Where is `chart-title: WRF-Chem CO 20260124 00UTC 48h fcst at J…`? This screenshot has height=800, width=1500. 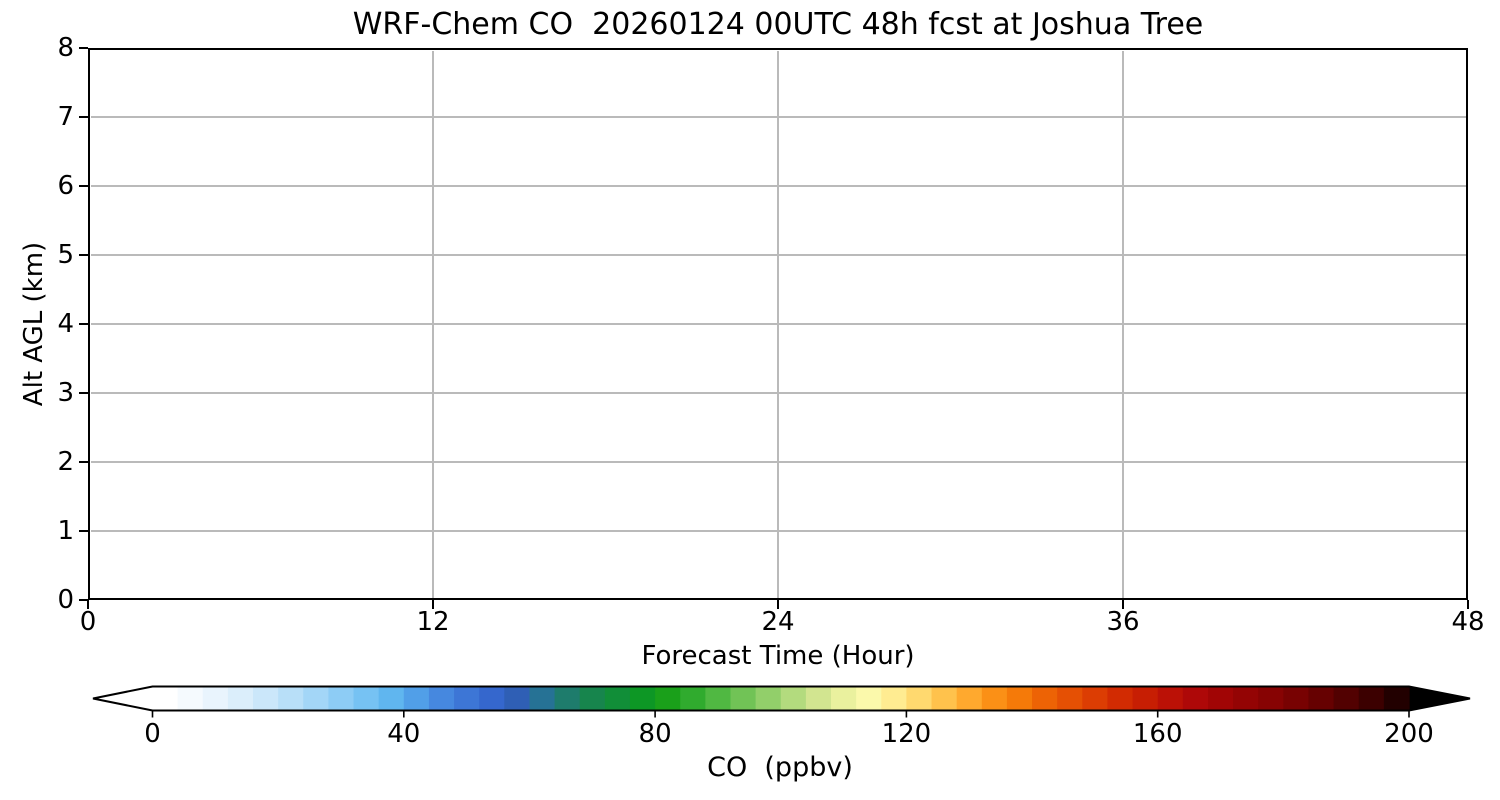
chart-title: WRF-Chem CO 20260124 00UTC 48h fcst at J… is located at coordinates (778, 24).